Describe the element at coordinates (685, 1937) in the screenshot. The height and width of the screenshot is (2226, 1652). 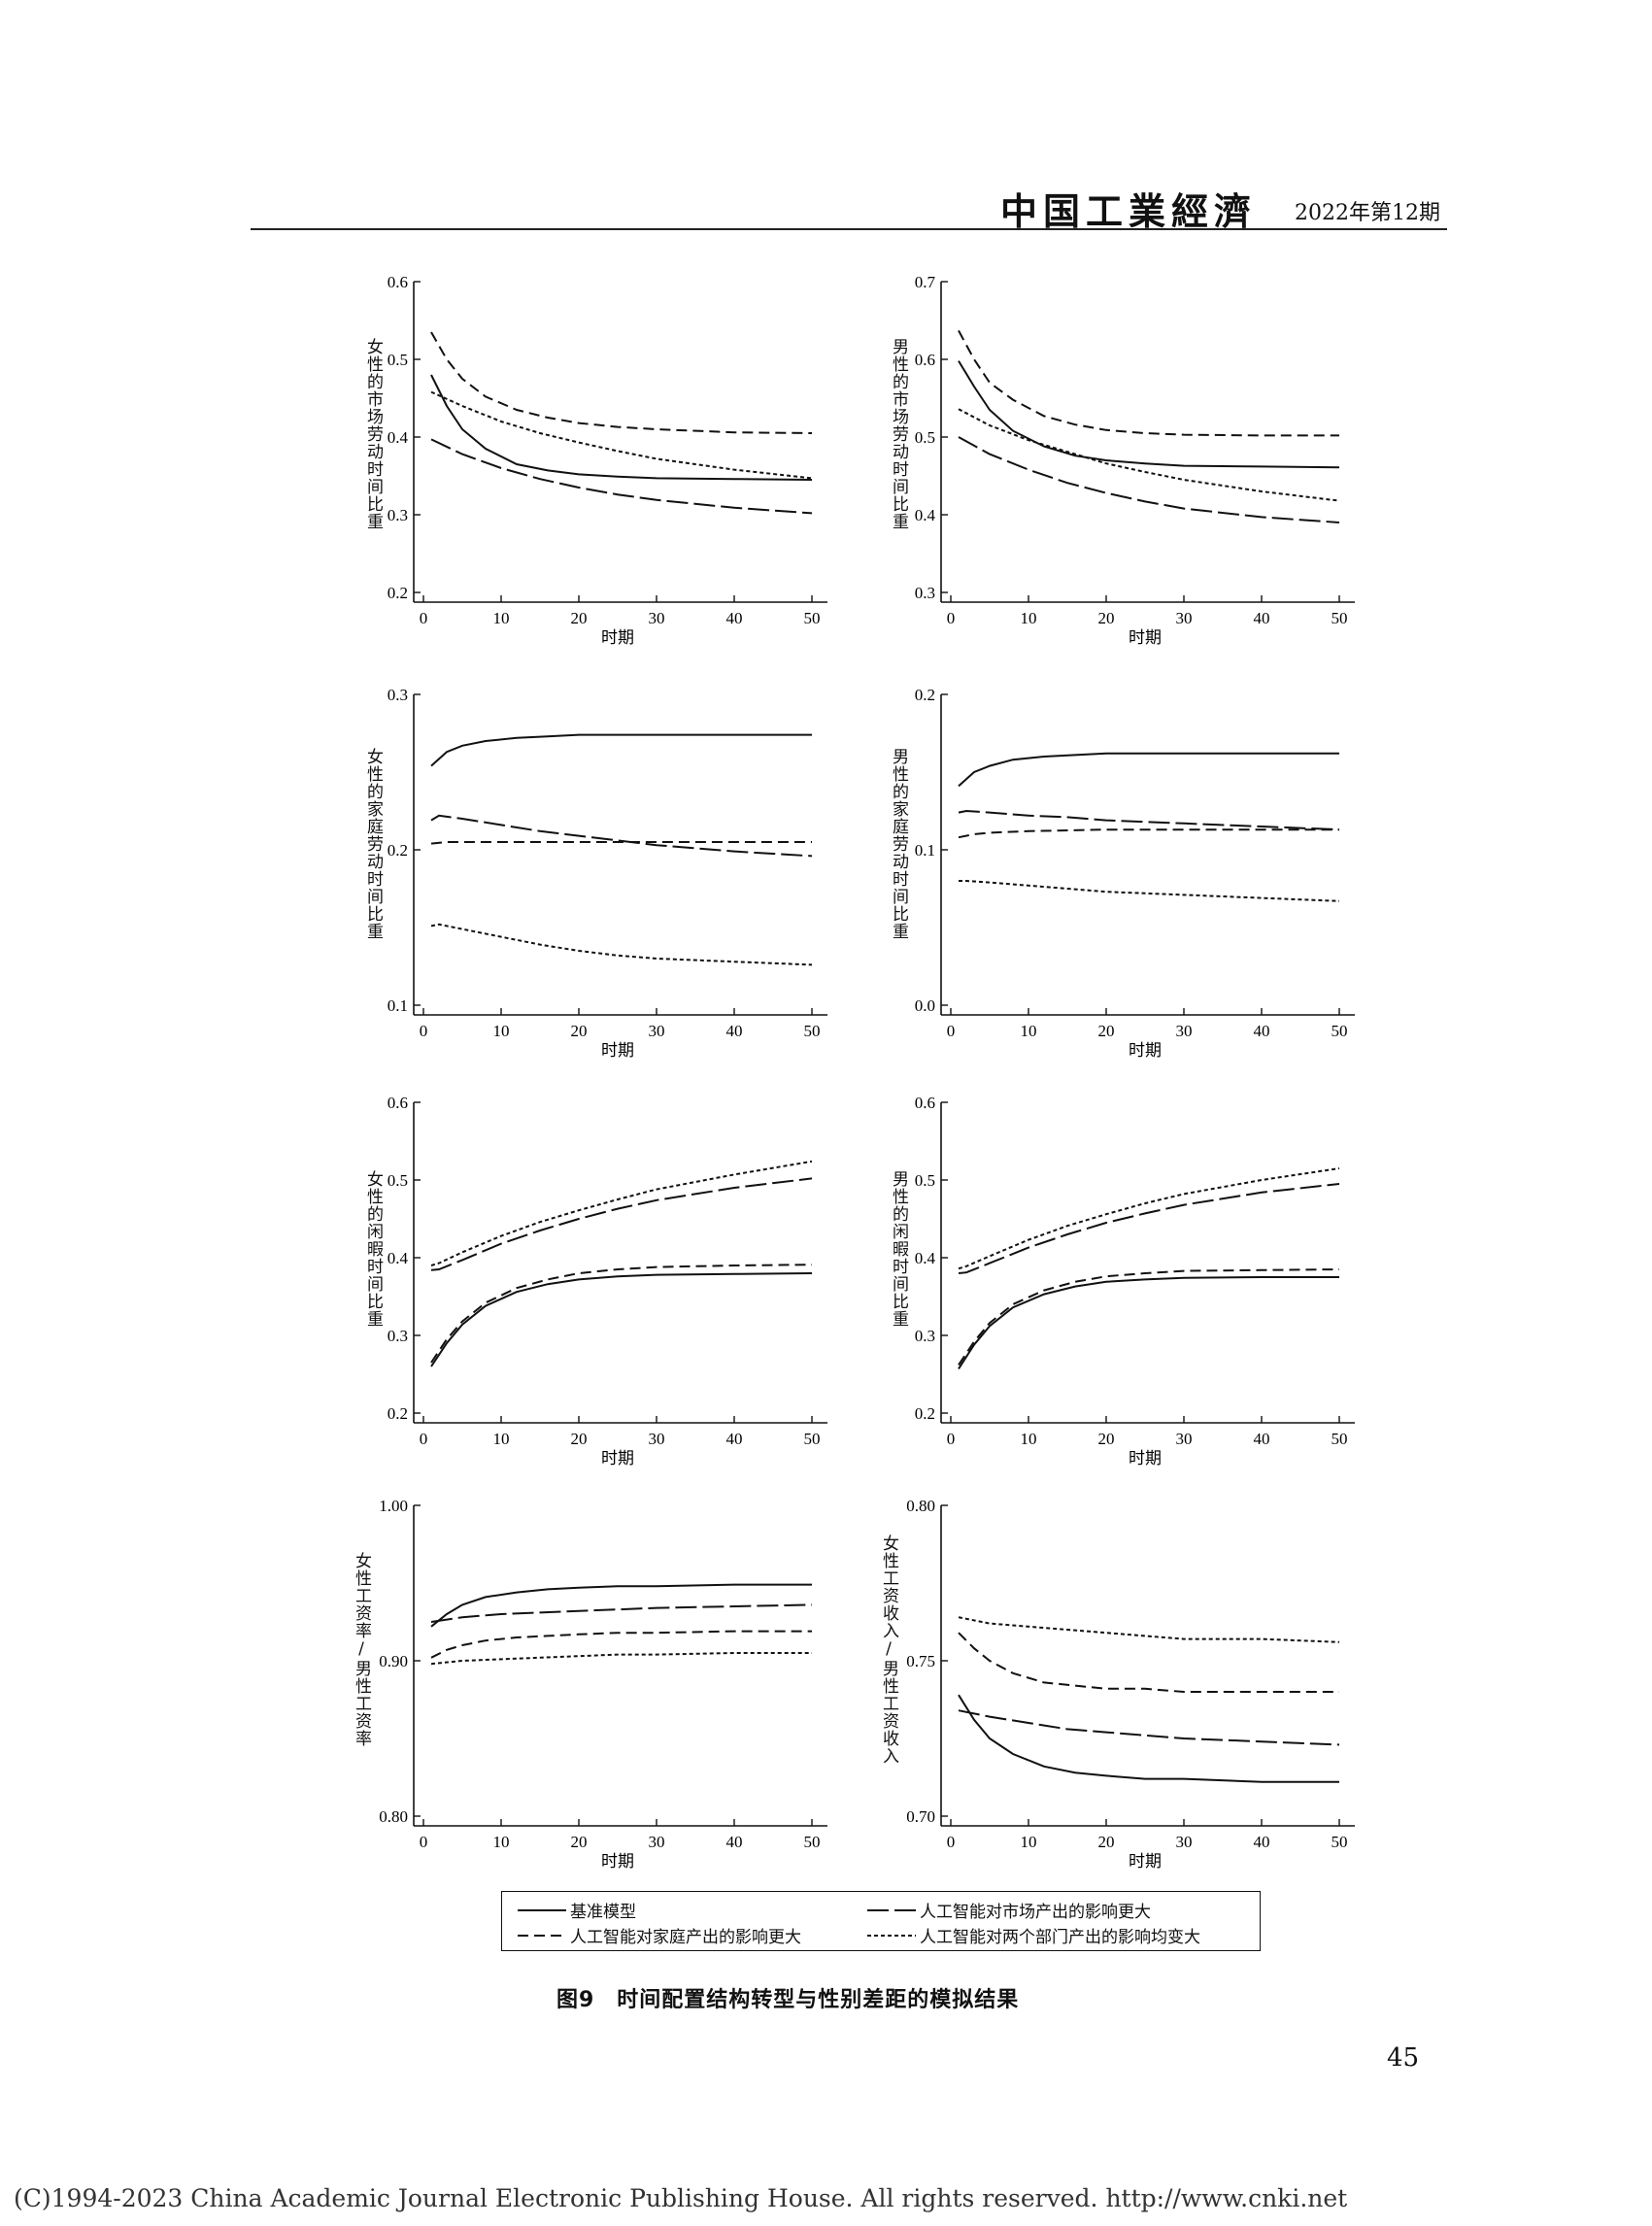
I see `legend-label: 人工智能对家庭产出的影响更大` at that location.